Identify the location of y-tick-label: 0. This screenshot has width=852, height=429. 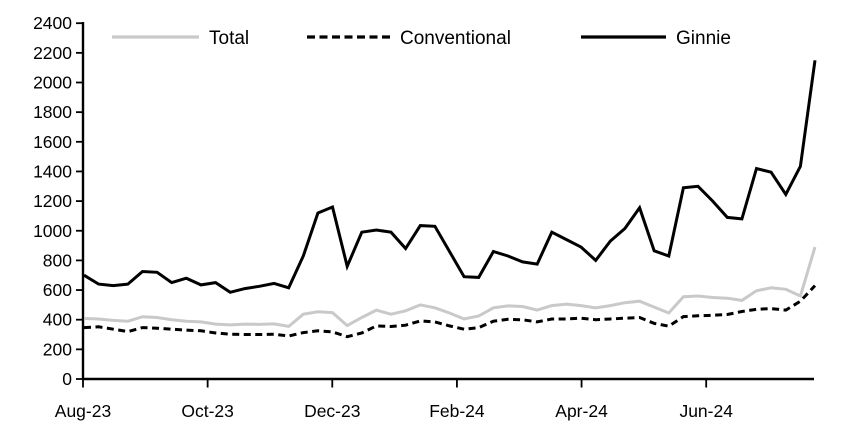
(67, 379).